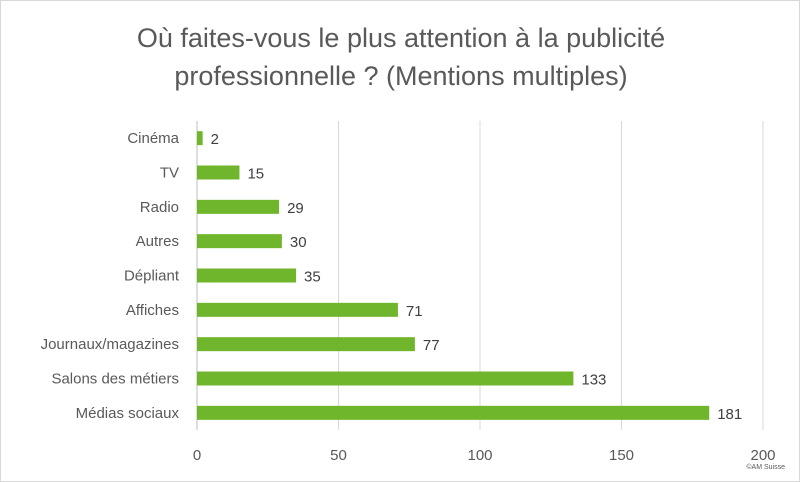  Describe the element at coordinates (479, 455) in the screenshot. I see `x-tick-label: 100` at that location.